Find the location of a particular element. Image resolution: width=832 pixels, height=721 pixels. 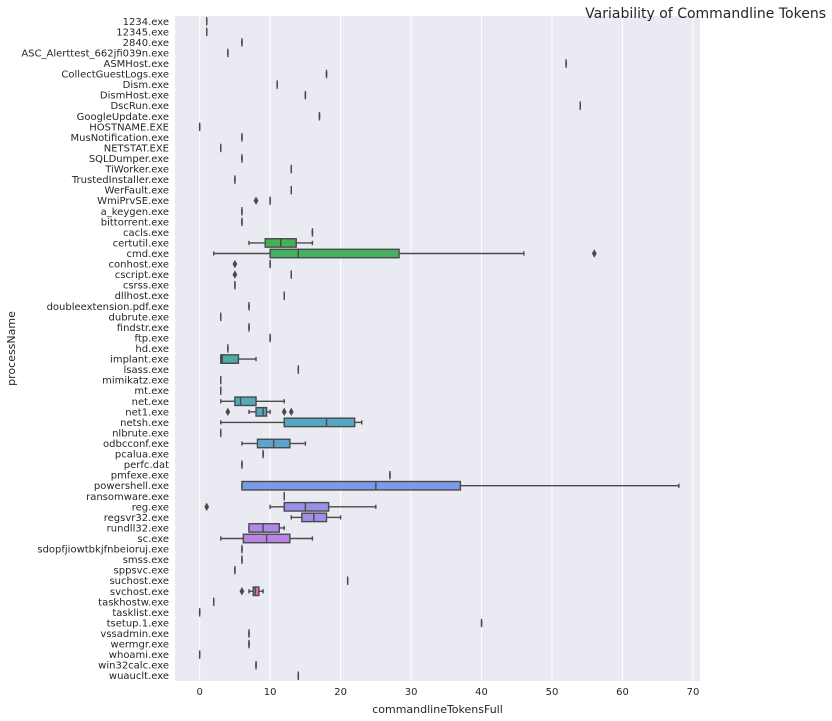

y-tick-label: cacls.exe is located at coordinates (146, 233).